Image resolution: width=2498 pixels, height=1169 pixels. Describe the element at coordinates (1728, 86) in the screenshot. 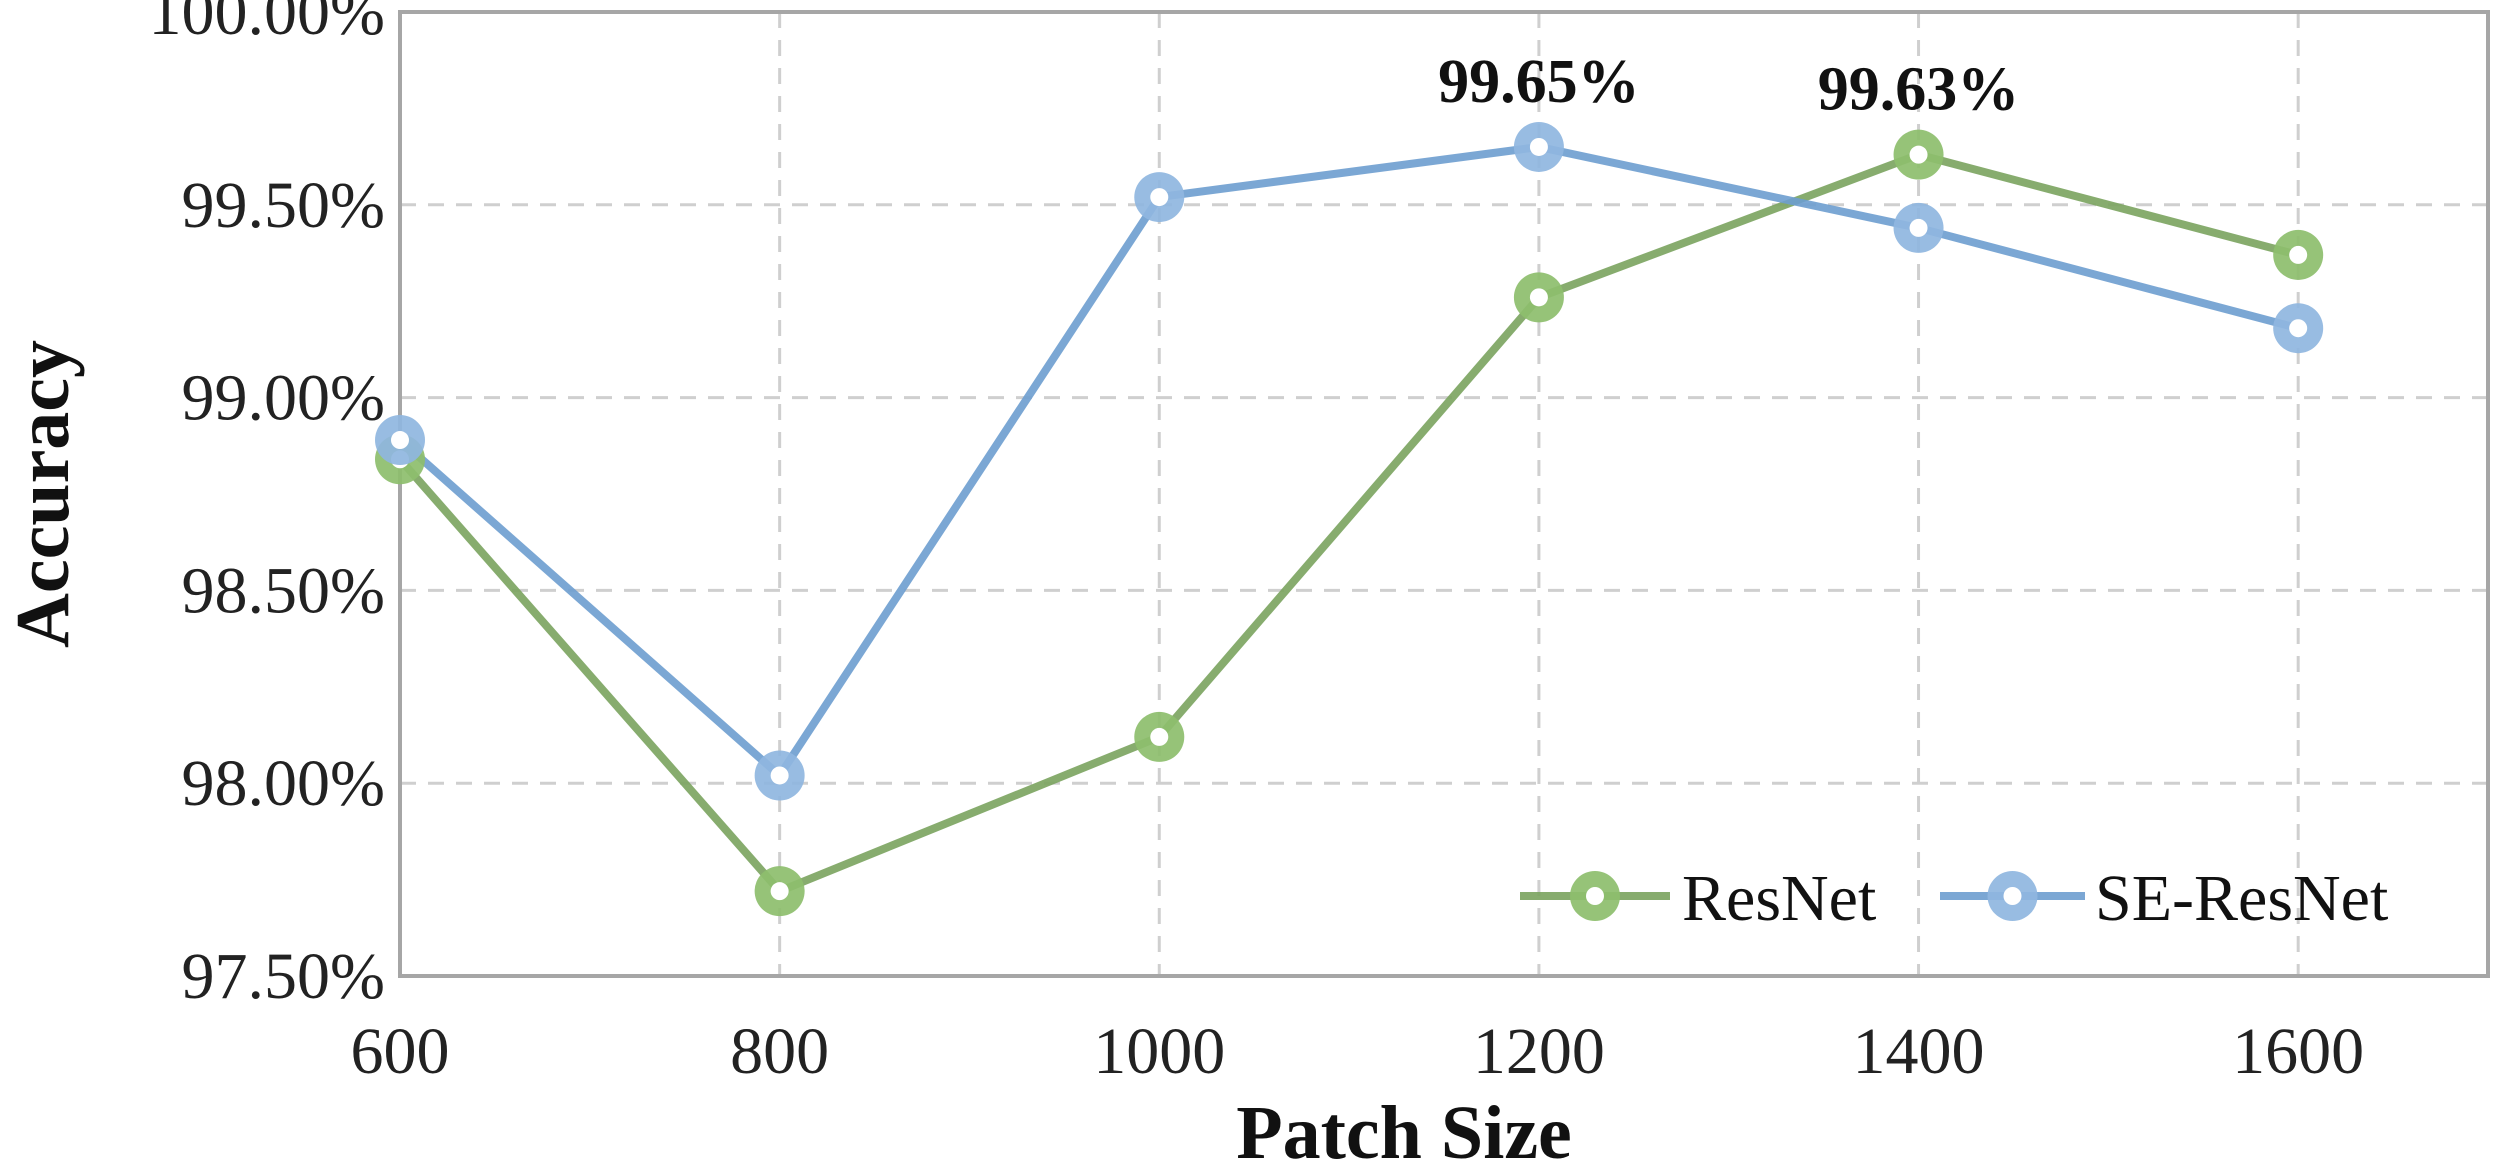

I see `data-labels: 99.65% 99.63%` at that location.